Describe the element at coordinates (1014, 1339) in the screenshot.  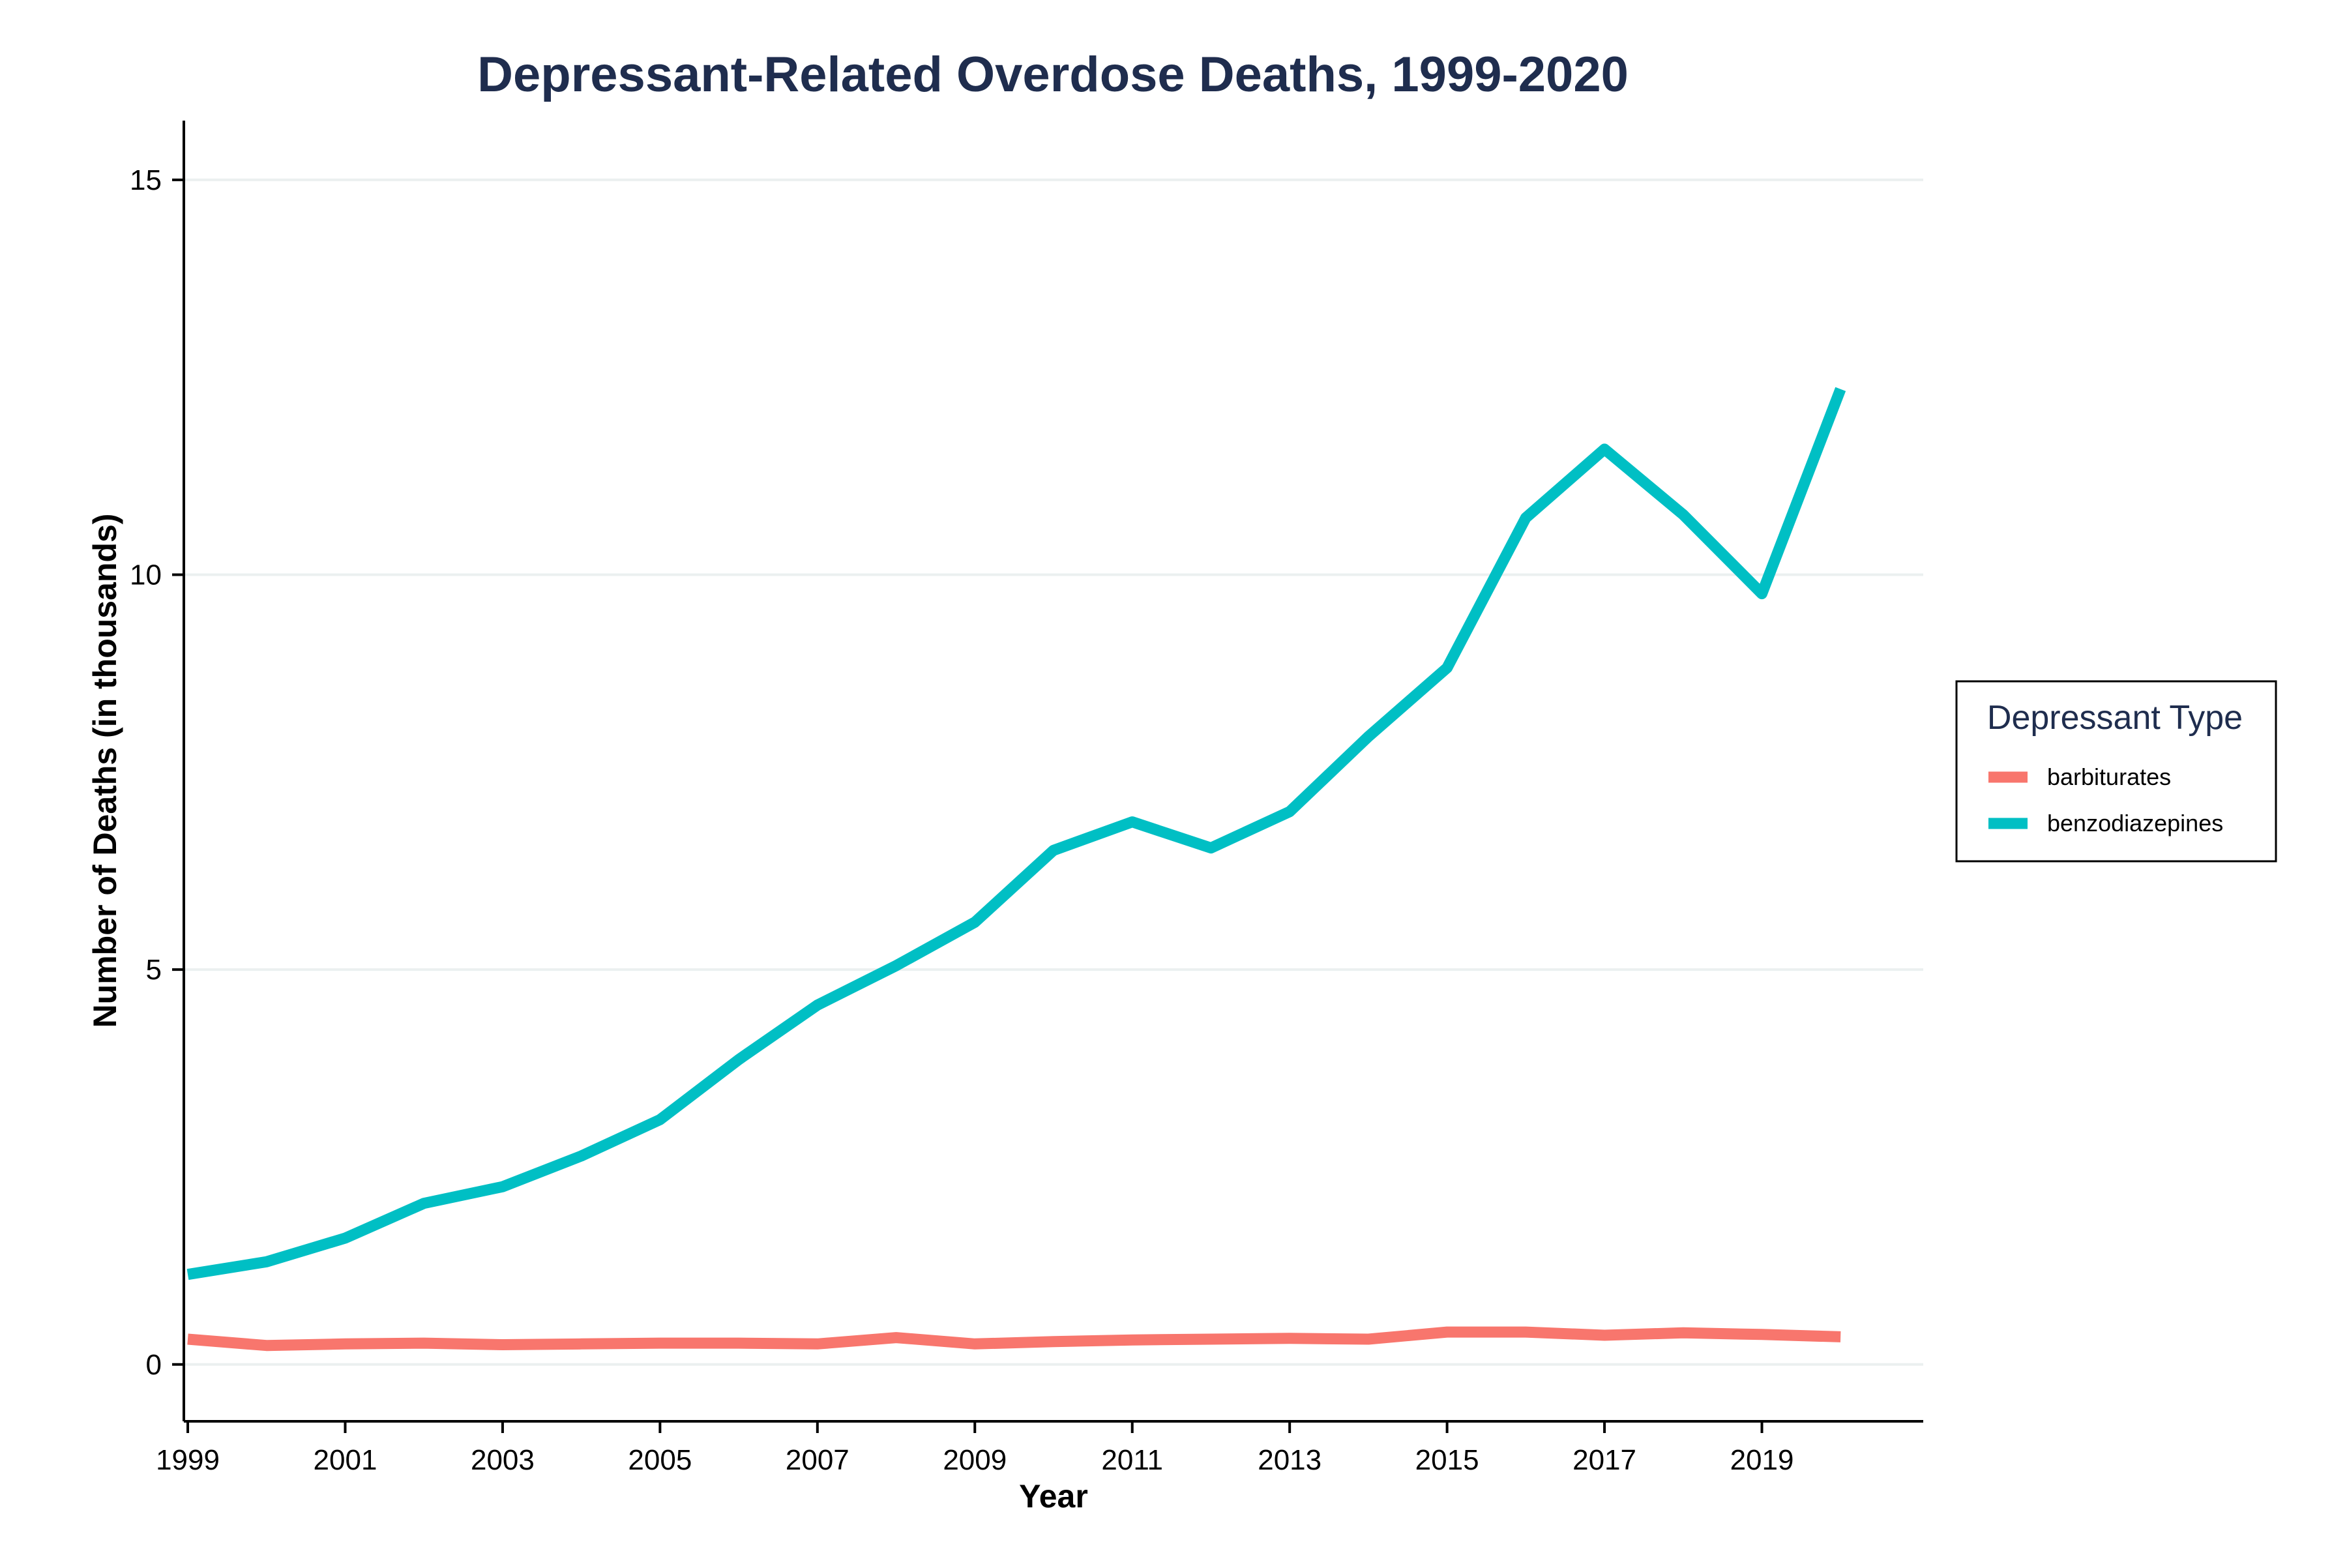
I see `series-line-barbiturates` at that location.